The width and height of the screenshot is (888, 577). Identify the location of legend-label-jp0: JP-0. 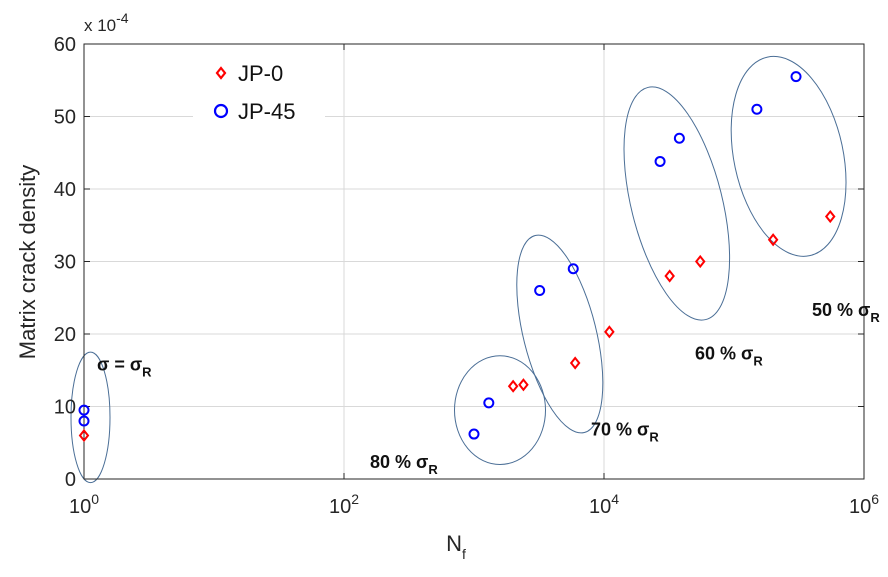
(260, 73).